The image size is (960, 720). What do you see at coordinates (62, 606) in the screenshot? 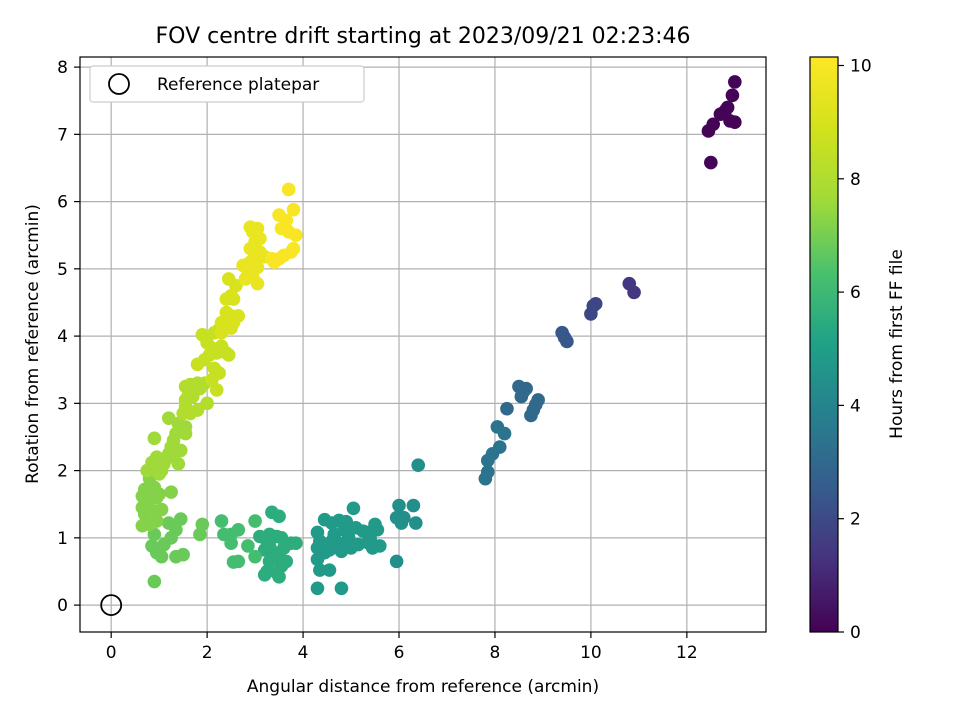
I see `y-tick-label: 0` at bounding box center [62, 606].